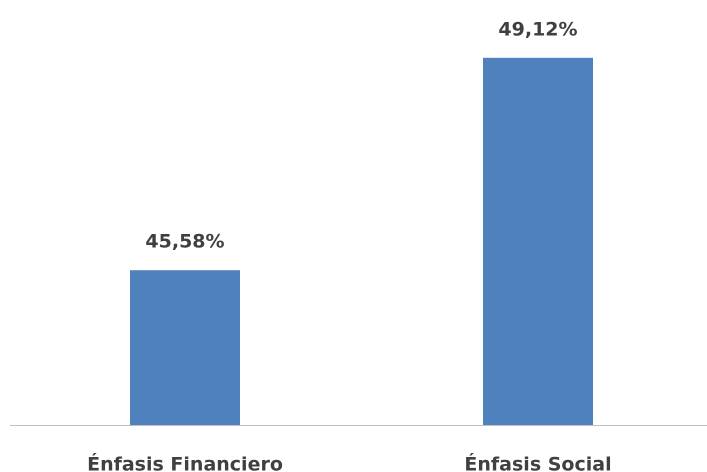 The width and height of the screenshot is (707, 472). Describe the element at coordinates (537, 29) in the screenshot. I see `value-label: 49,12%` at that location.